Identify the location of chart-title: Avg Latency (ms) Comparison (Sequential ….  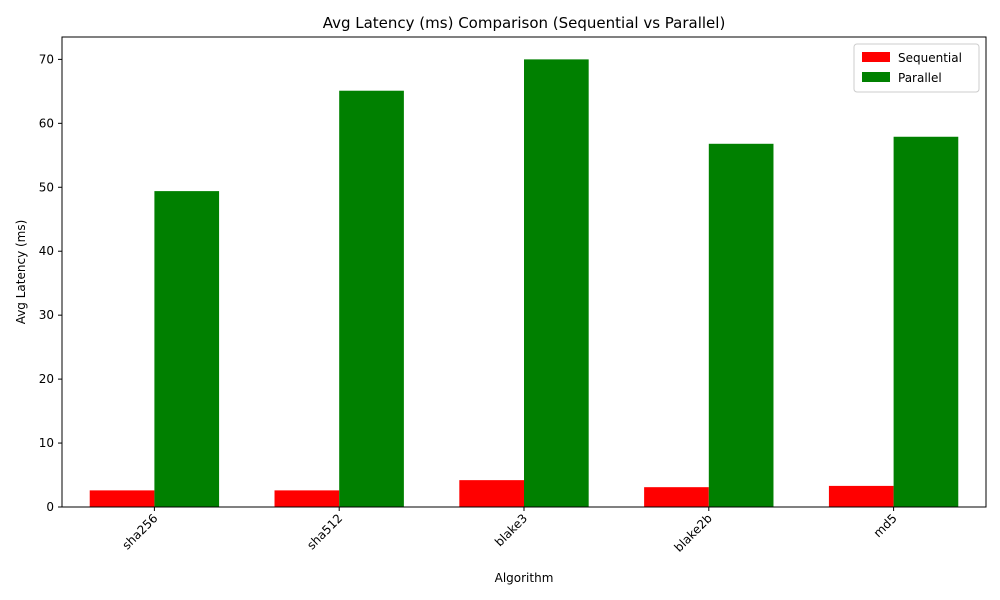
(524, 23).